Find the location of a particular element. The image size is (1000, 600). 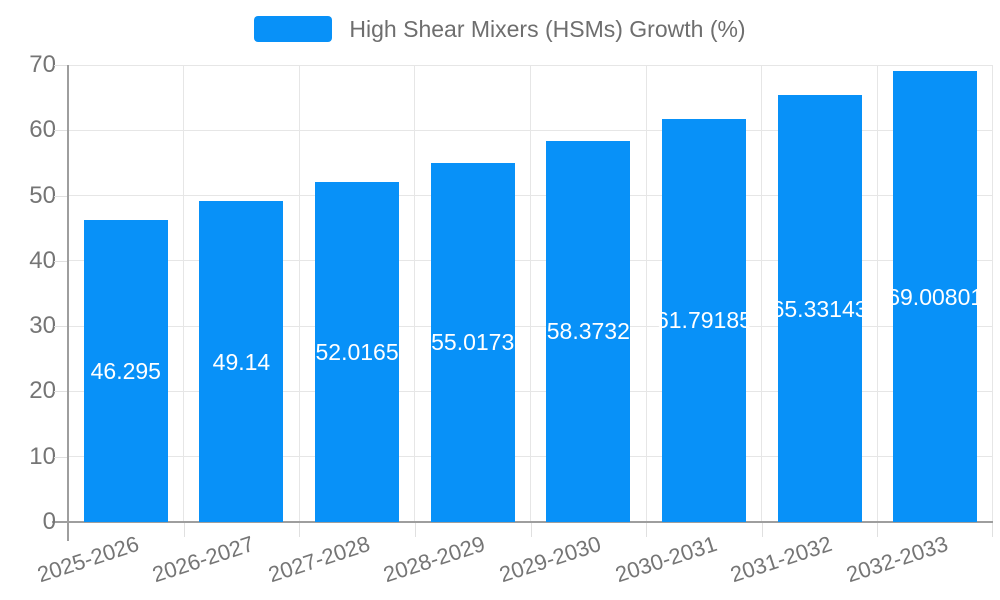

bar-value-label: 46.295 is located at coordinates (125, 370).